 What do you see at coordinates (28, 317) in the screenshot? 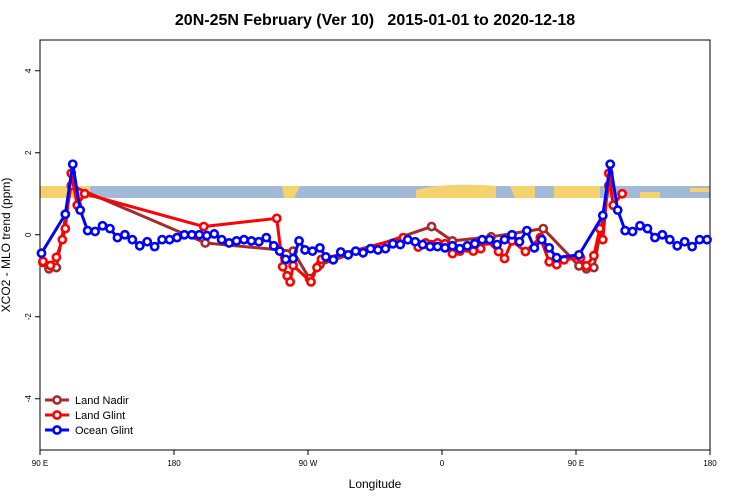
I see `y-tick-label: -2` at bounding box center [28, 317].